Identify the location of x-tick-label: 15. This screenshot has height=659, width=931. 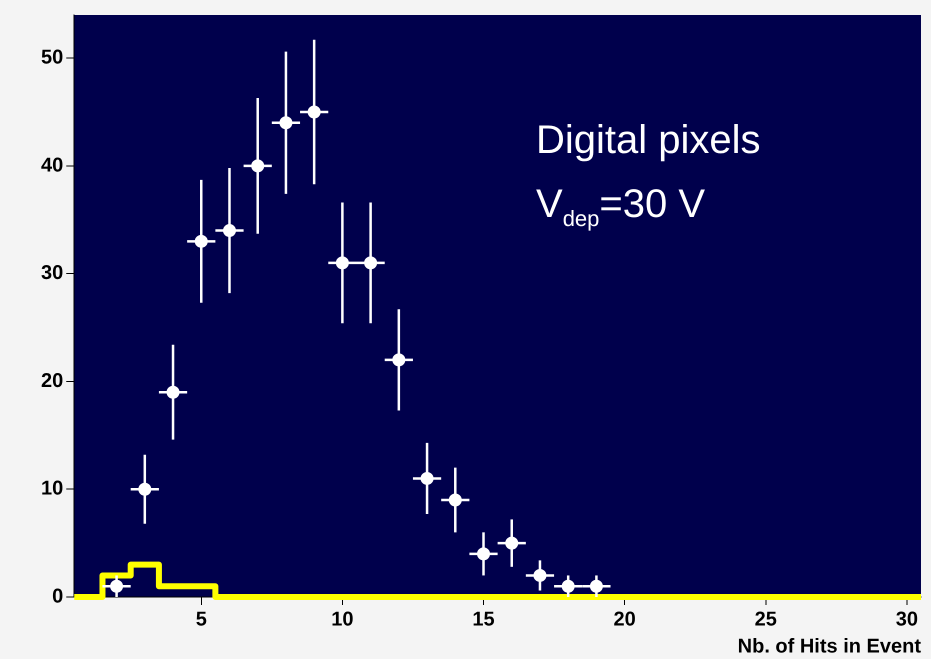
(483, 619).